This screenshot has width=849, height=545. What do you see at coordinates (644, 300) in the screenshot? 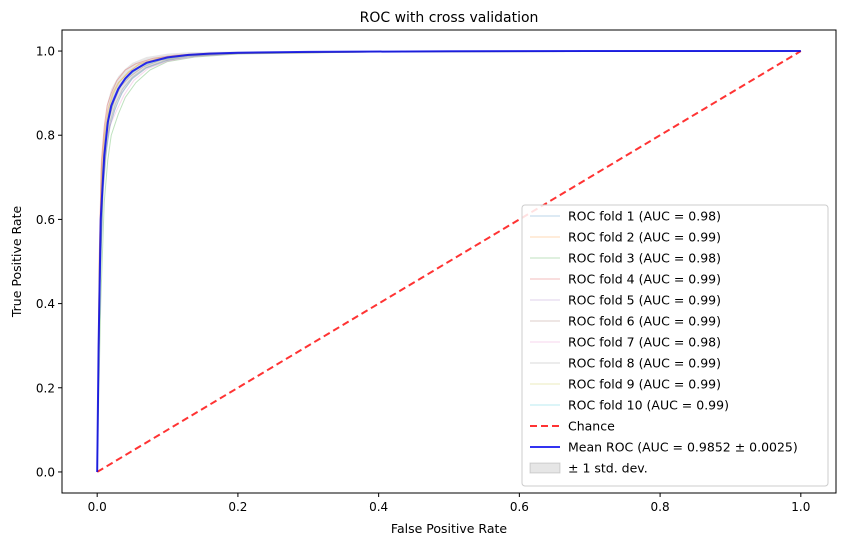
I see `legend-entry-label: ROC fold 5 (AUC = 0.99)` at bounding box center [644, 300].